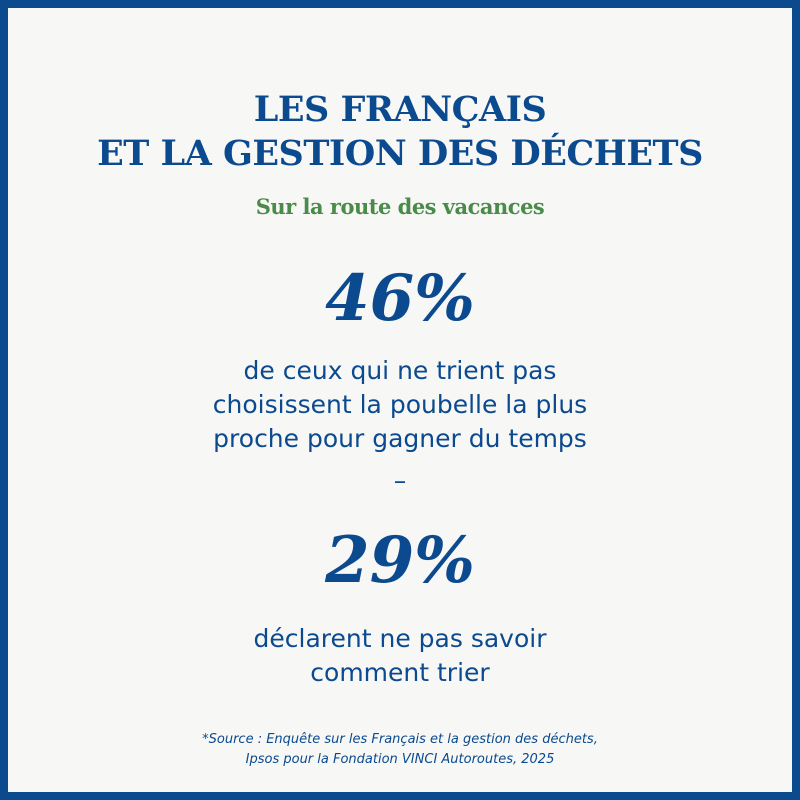 This screenshot has width=800, height=800. I want to click on stat-description-line: comment trier, so click(400, 672).